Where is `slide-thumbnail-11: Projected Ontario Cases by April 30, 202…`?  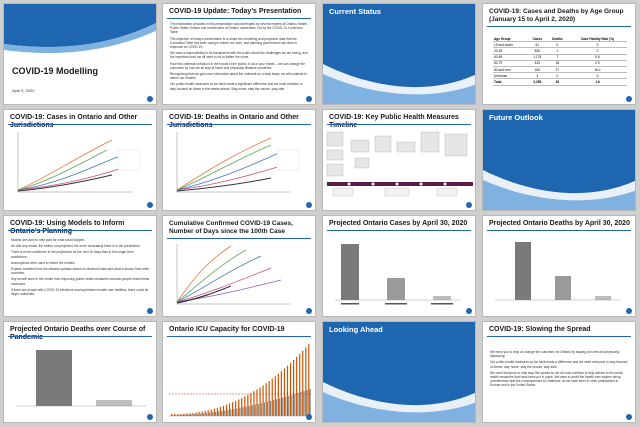
slide-thumbnail-11: Projected Ontario Cases by April 30, 202… is located at coordinates (399, 266).